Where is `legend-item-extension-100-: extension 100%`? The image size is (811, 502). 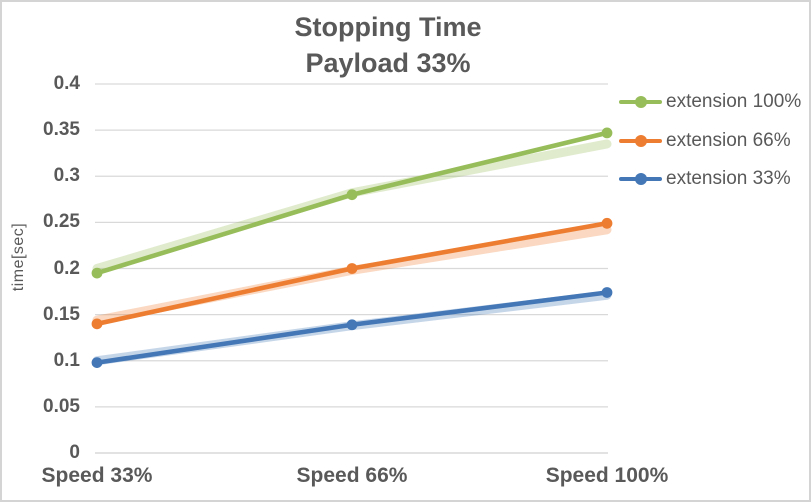 legend-item-extension-100-: extension 100% is located at coordinates (710, 102).